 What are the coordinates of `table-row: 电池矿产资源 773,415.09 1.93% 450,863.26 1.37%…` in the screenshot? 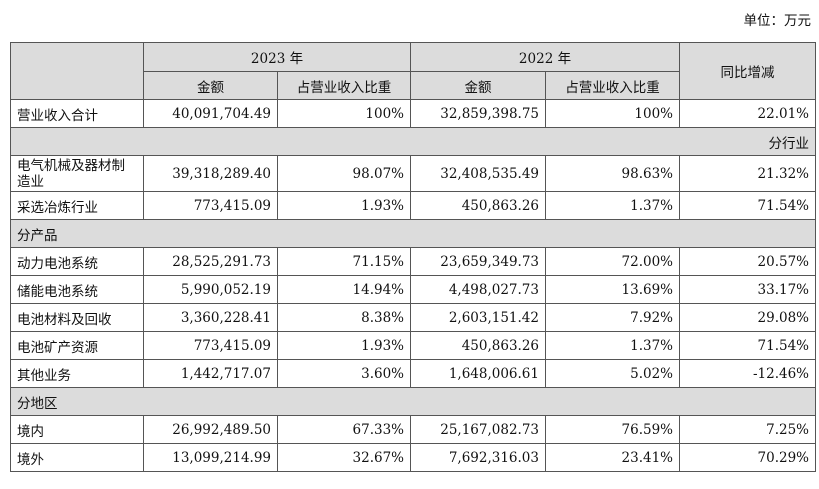 It's located at (413, 345).